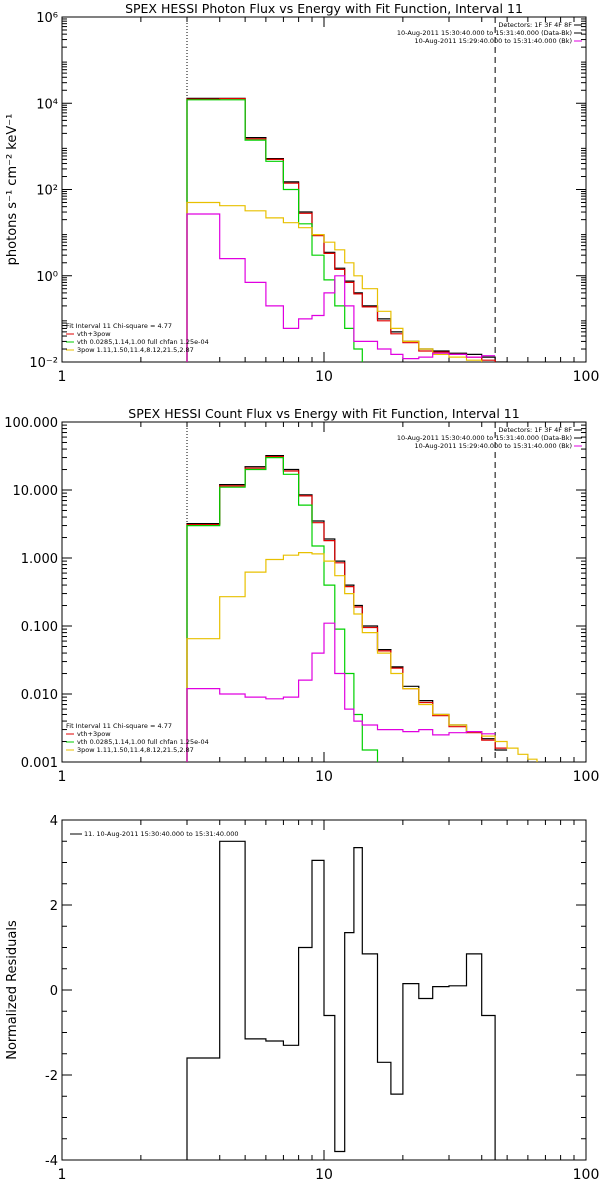 The image size is (600, 1200). I want to click on series-line-residuals, so click(341, 1000).